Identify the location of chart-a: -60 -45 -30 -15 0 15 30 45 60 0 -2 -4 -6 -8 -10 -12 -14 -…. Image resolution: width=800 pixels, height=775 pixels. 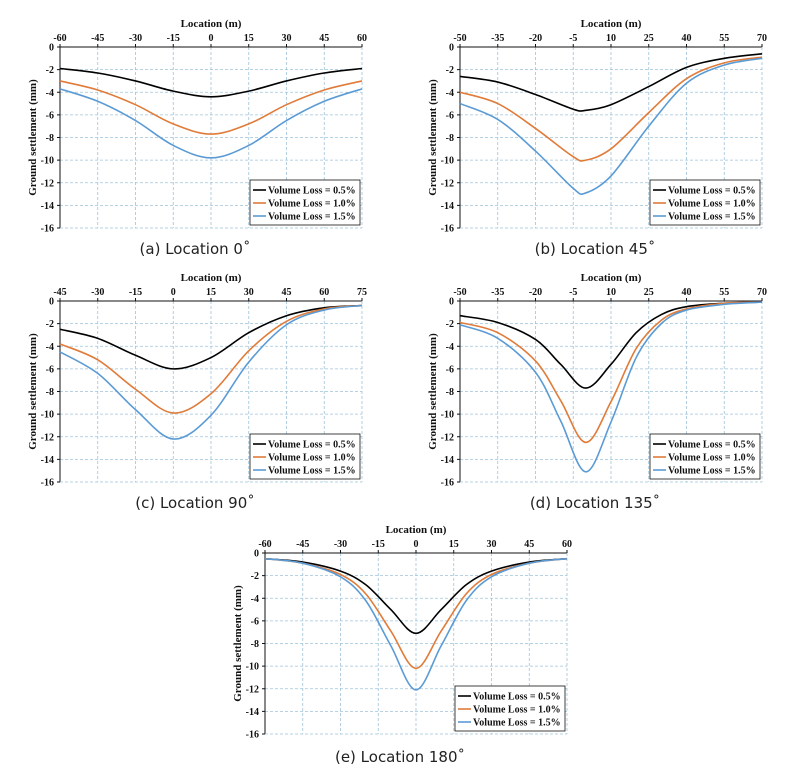
(197, 126).